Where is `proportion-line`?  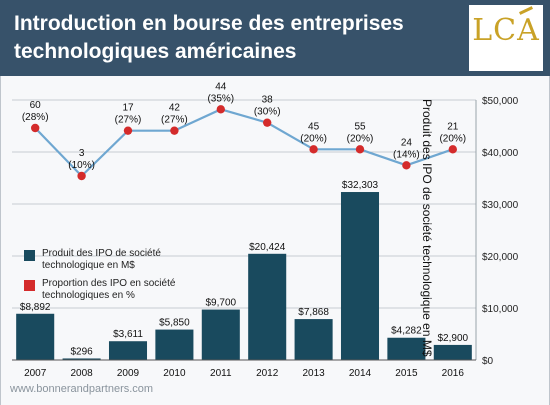 proportion-line is located at coordinates (244, 143).